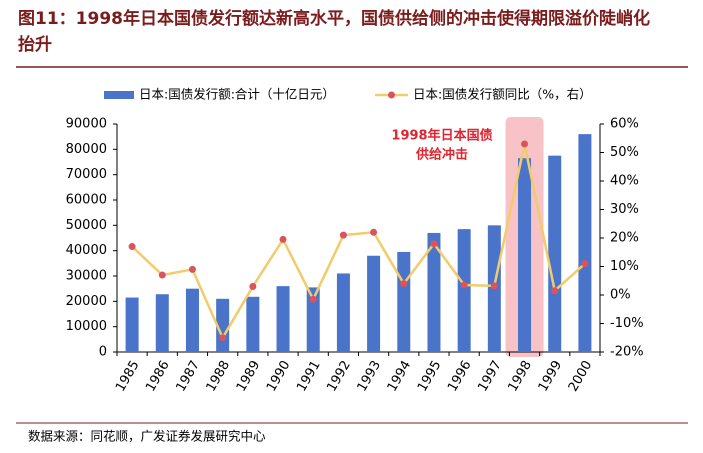 The width and height of the screenshot is (703, 453). Describe the element at coordinates (490, 376) in the screenshot. I see `x-tick-label: 1997` at that location.